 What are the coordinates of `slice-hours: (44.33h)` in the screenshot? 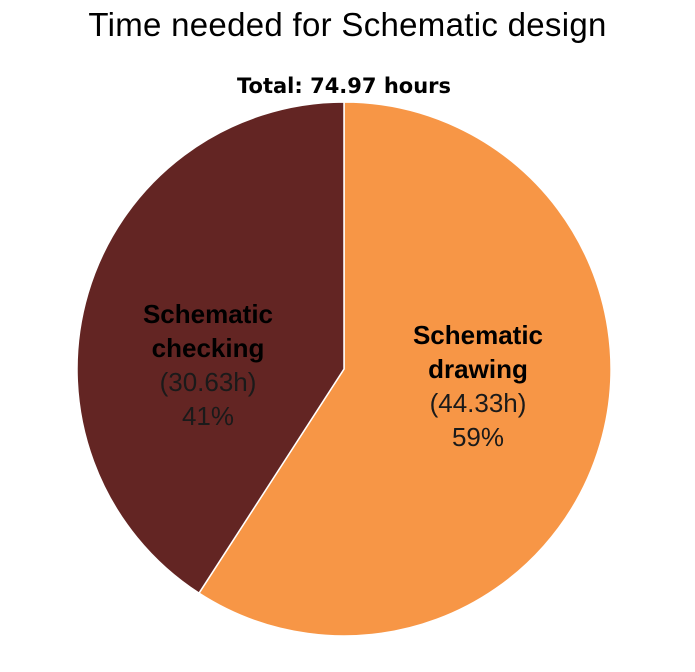 It's located at (478, 403).